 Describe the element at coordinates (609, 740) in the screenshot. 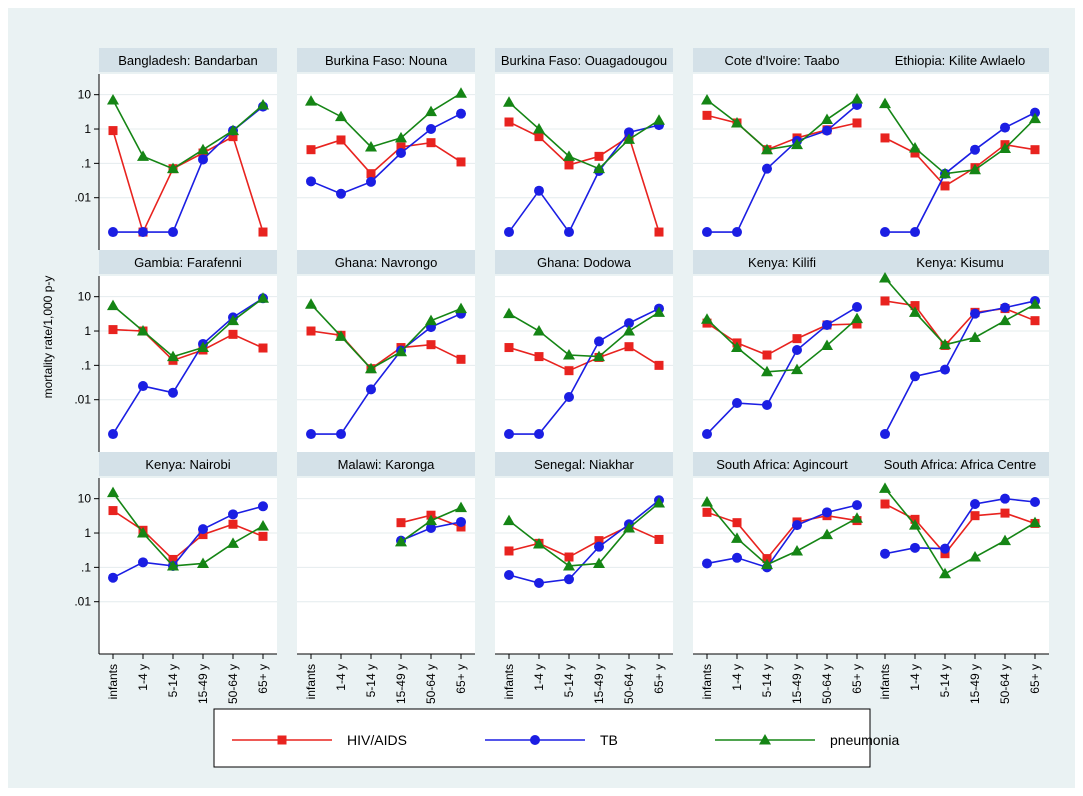

I see `legend-label: TB` at that location.